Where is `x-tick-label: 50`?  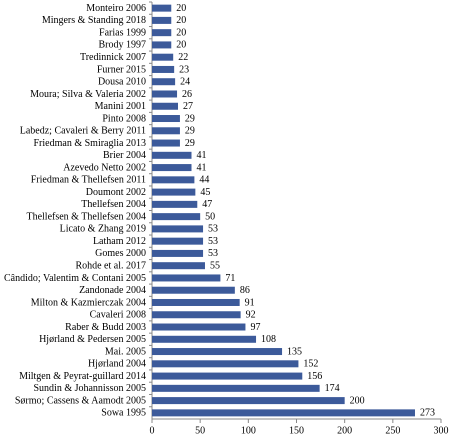 x-tick-label: 50 is located at coordinates (200, 430).